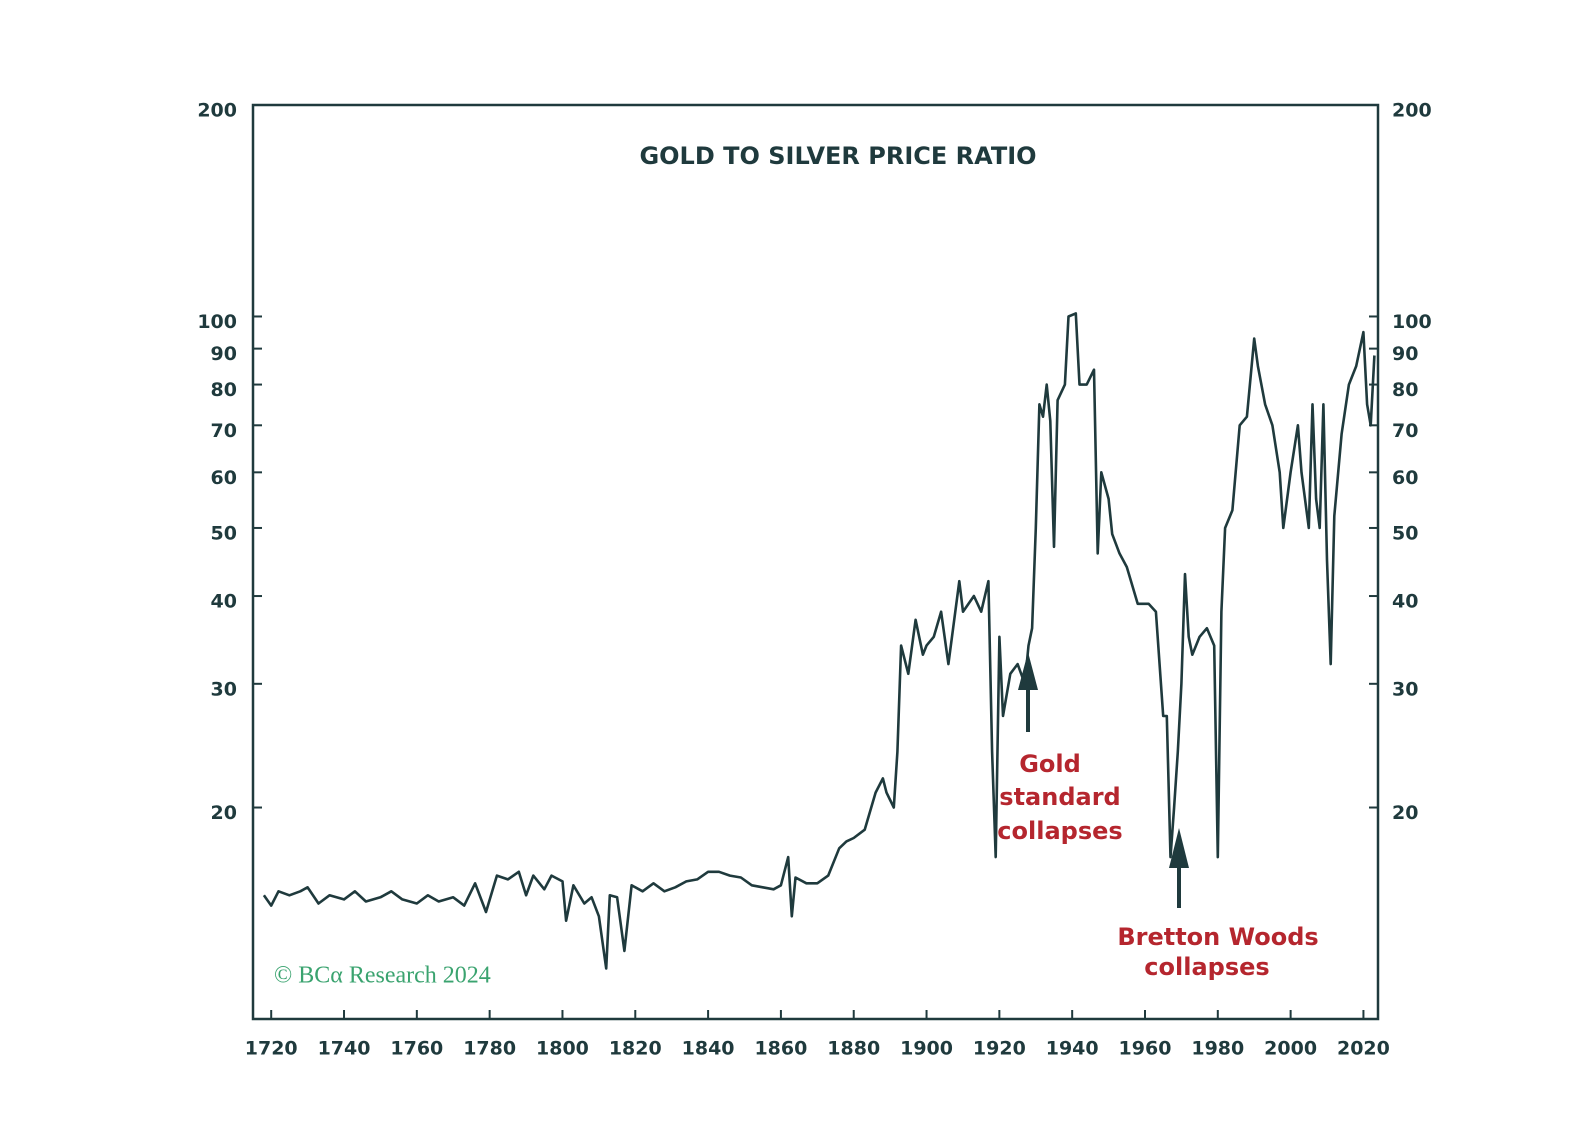 The image size is (1596, 1148). I want to click on x-tick-label: 1880, so click(853, 1049).